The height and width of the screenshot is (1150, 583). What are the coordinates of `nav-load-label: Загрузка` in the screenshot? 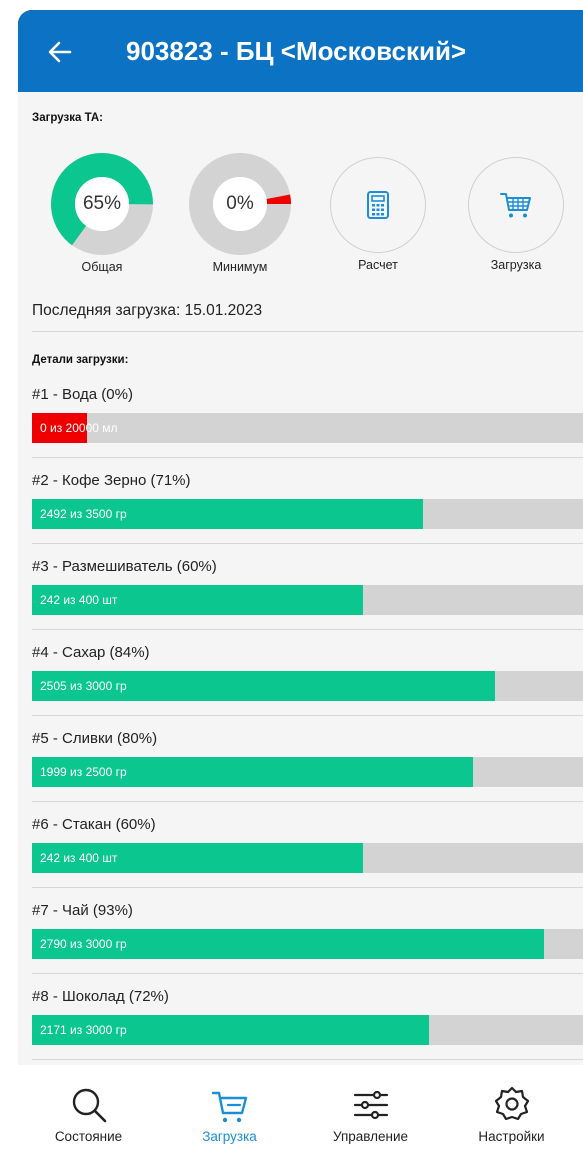 It's located at (229, 1136).